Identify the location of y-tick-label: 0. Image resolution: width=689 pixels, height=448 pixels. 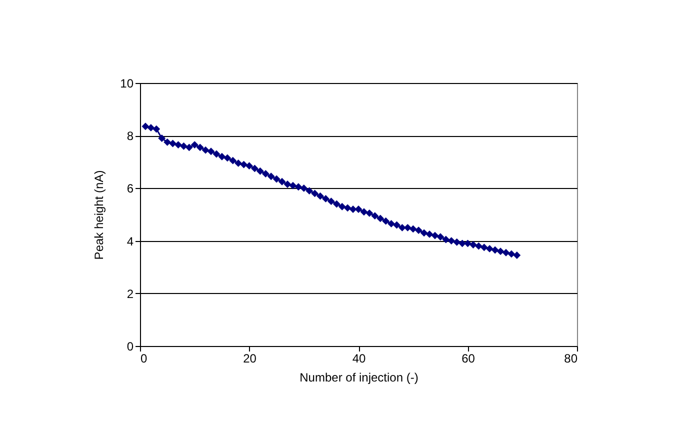
(130, 347).